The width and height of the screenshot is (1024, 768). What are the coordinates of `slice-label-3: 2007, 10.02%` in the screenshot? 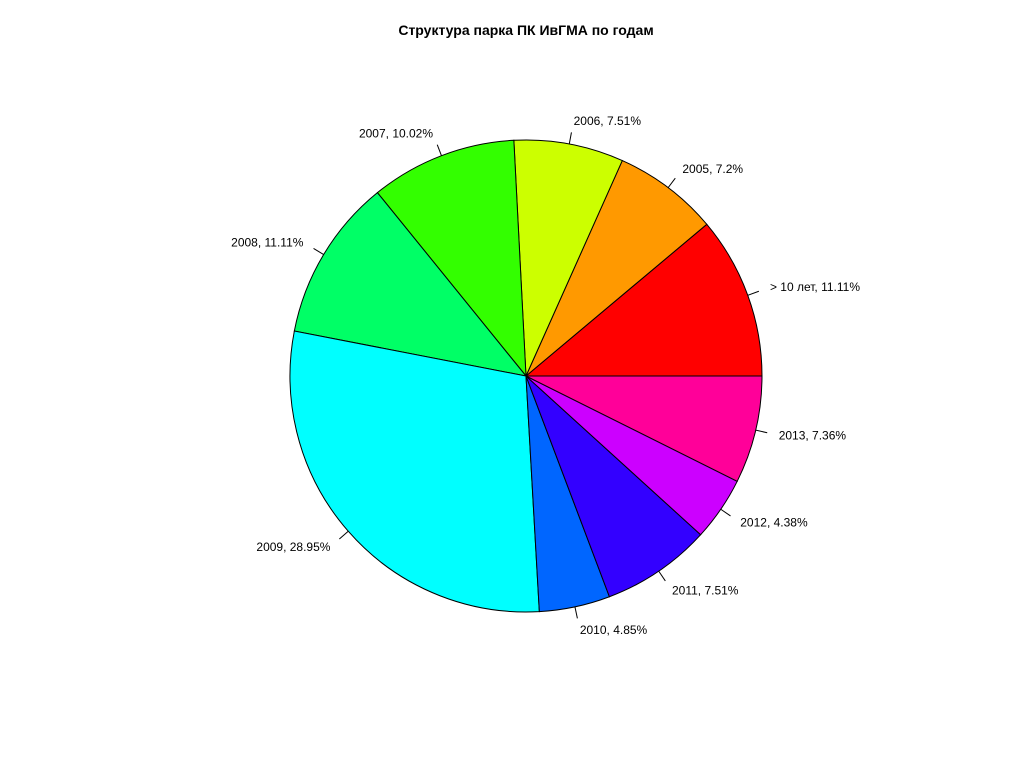 It's located at (396, 134).